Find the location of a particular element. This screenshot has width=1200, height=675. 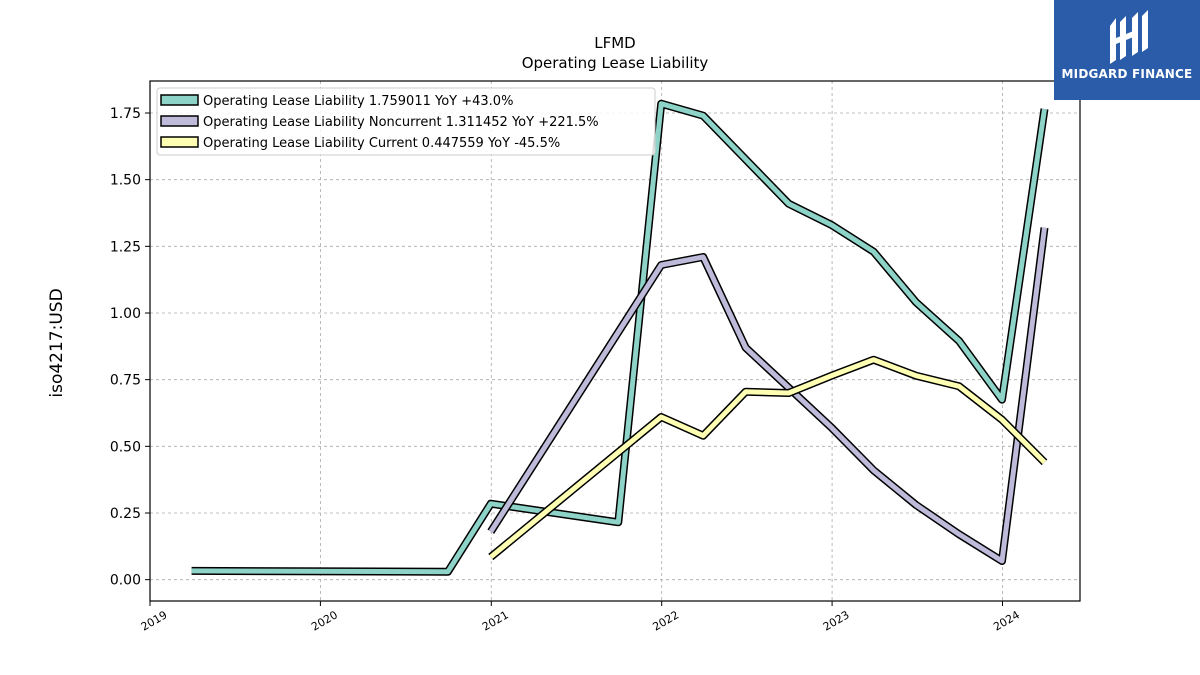

y-tick-label: 0.50 is located at coordinates (125, 447).